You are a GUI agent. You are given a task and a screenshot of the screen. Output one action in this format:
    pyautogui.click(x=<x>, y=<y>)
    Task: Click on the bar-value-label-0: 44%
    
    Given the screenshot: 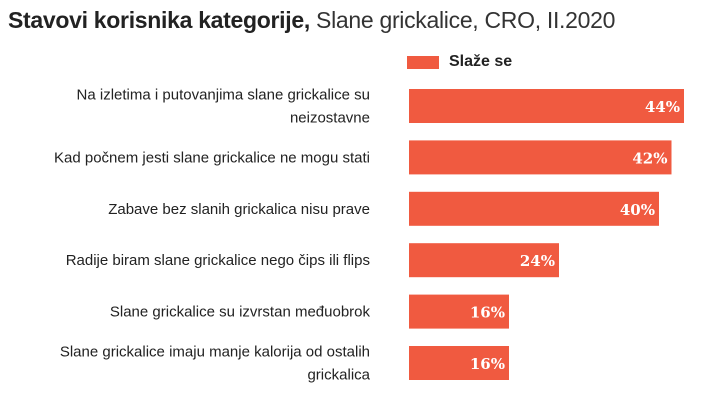 What is the action you would take?
    pyautogui.click(x=662, y=107)
    